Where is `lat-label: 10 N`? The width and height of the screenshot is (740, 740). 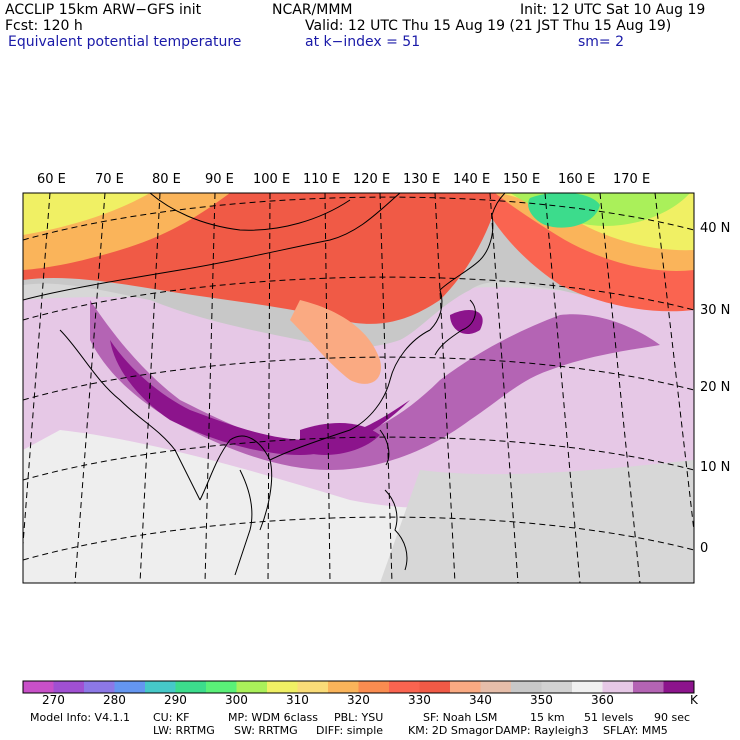 lat-label: 10 N is located at coordinates (715, 467).